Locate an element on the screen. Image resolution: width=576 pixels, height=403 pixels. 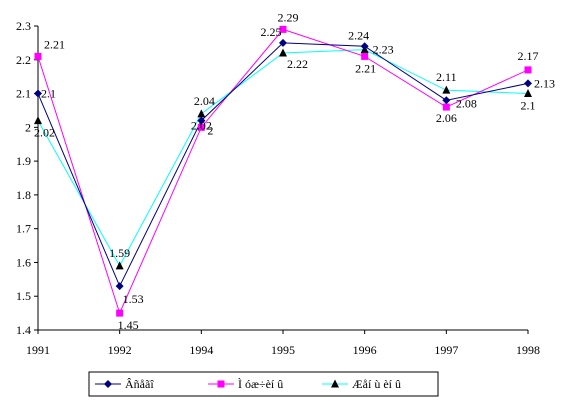
series-1-data-label: 1.53 is located at coordinates (133, 299).